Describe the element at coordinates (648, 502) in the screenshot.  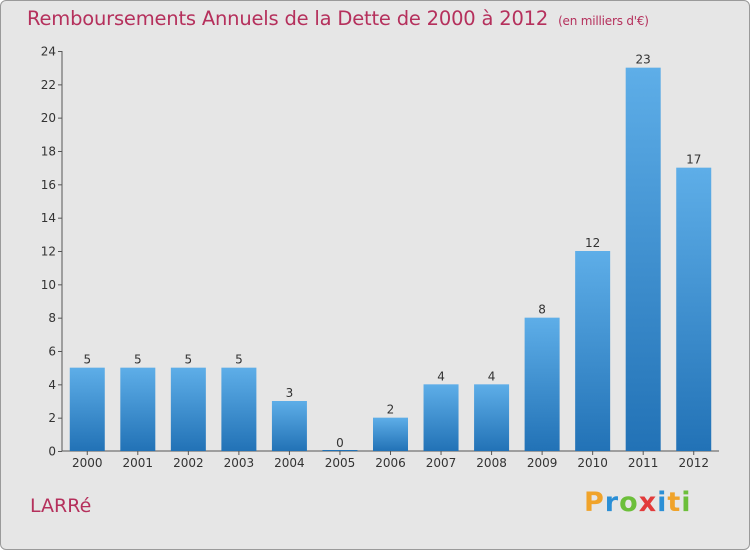
I see `logo-letter: x` at that location.